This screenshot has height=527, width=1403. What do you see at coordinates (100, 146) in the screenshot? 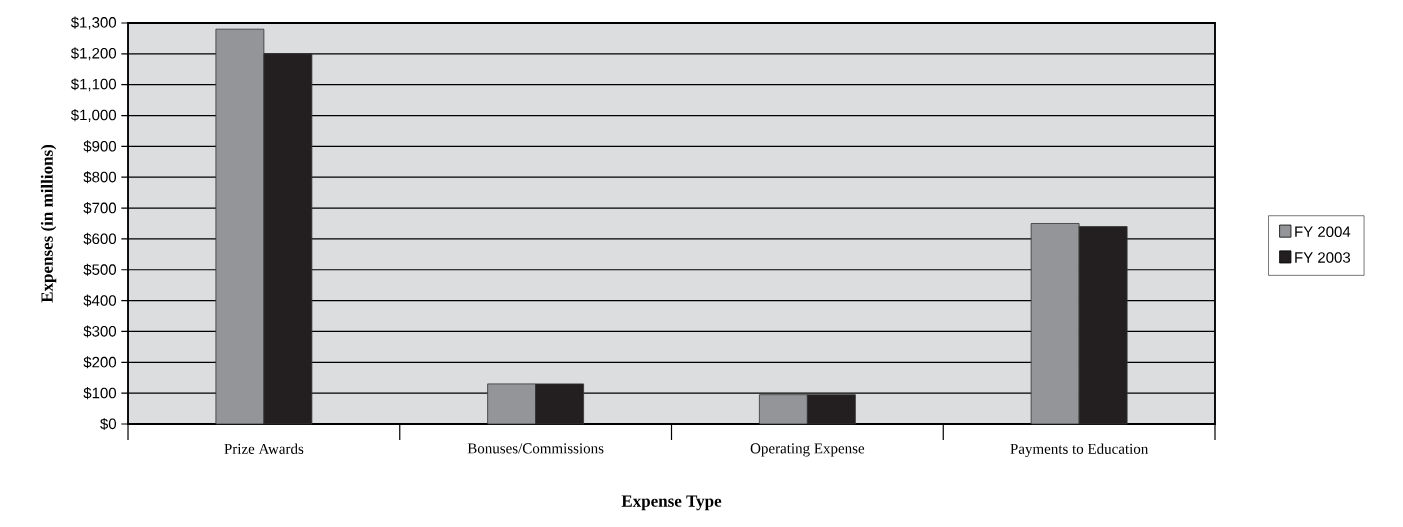
I see `y-tick-label: $900` at bounding box center [100, 146].